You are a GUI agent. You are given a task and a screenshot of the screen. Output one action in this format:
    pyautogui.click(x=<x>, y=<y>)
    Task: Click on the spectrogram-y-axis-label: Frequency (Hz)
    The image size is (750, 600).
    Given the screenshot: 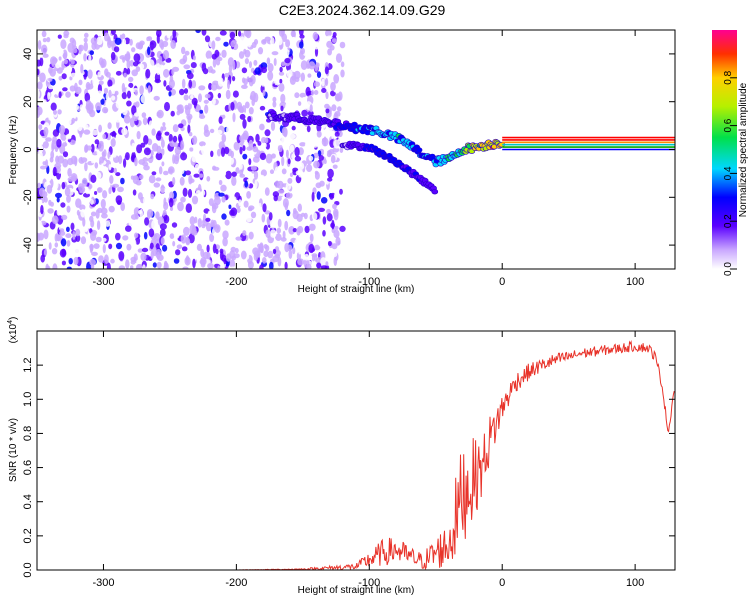 What is the action you would take?
    pyautogui.click(x=13, y=150)
    